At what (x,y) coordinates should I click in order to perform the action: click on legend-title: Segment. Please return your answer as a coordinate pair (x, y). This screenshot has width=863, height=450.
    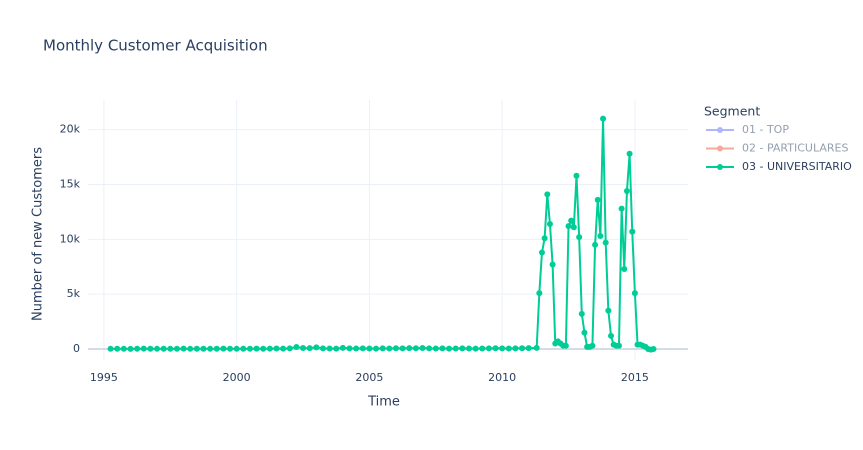
    Looking at the image, I should click on (732, 111).